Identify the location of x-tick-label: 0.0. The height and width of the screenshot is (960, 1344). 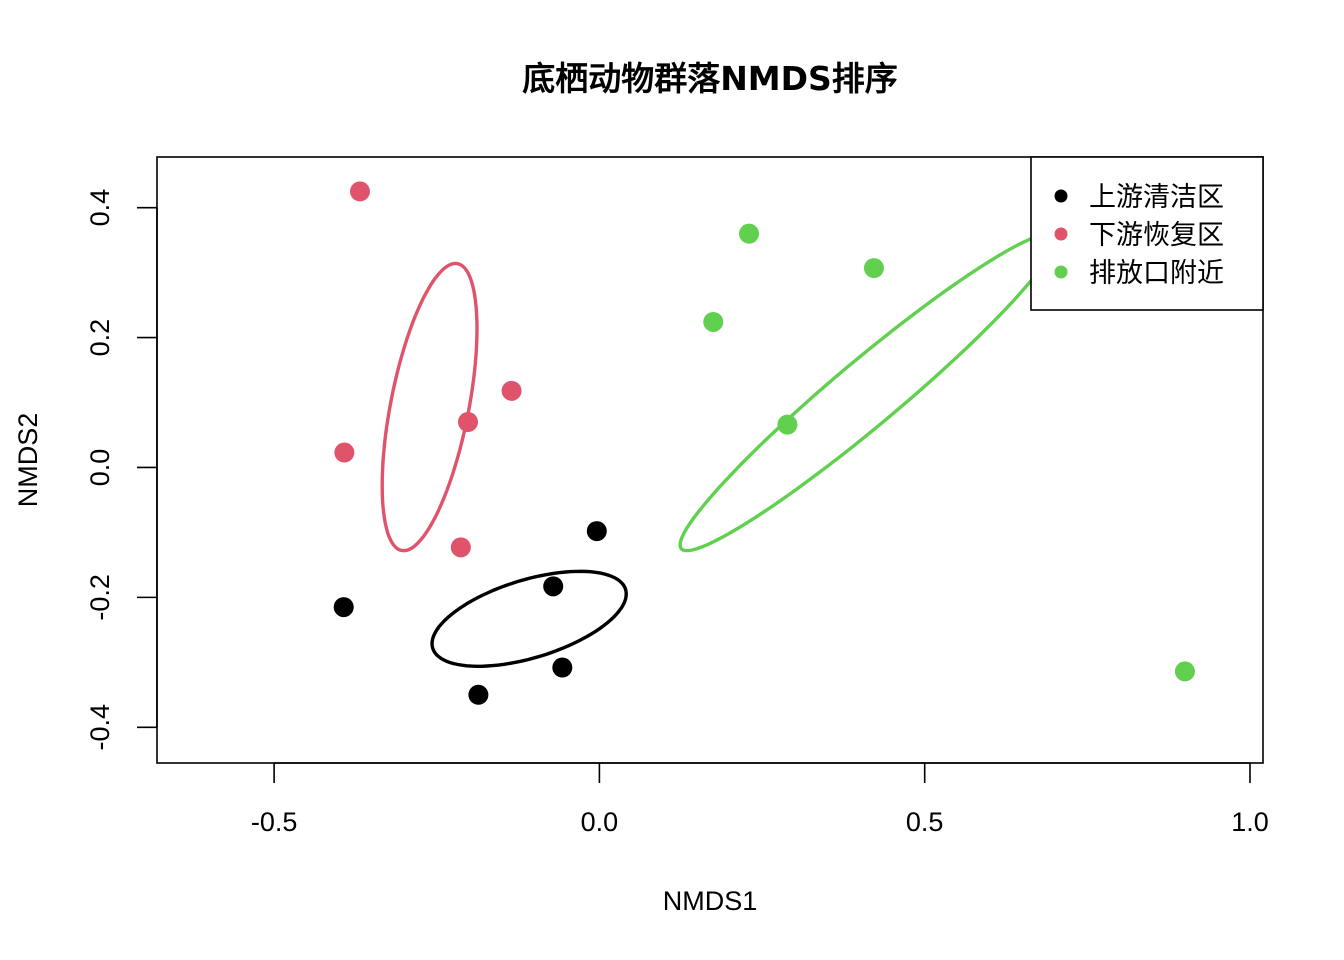
(600, 822).